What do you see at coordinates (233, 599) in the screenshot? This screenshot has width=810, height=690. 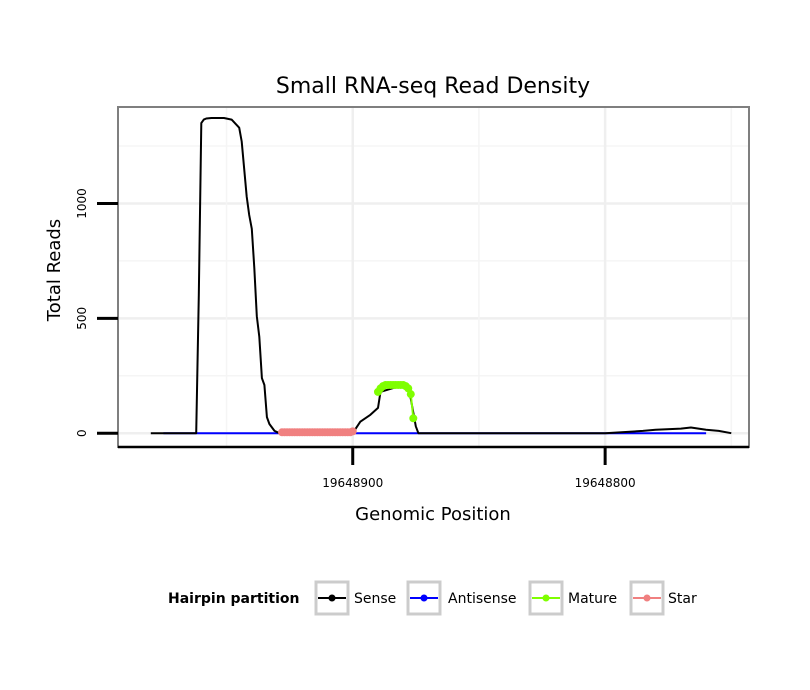 I see `legend-title: Hairpin partition` at bounding box center [233, 599].